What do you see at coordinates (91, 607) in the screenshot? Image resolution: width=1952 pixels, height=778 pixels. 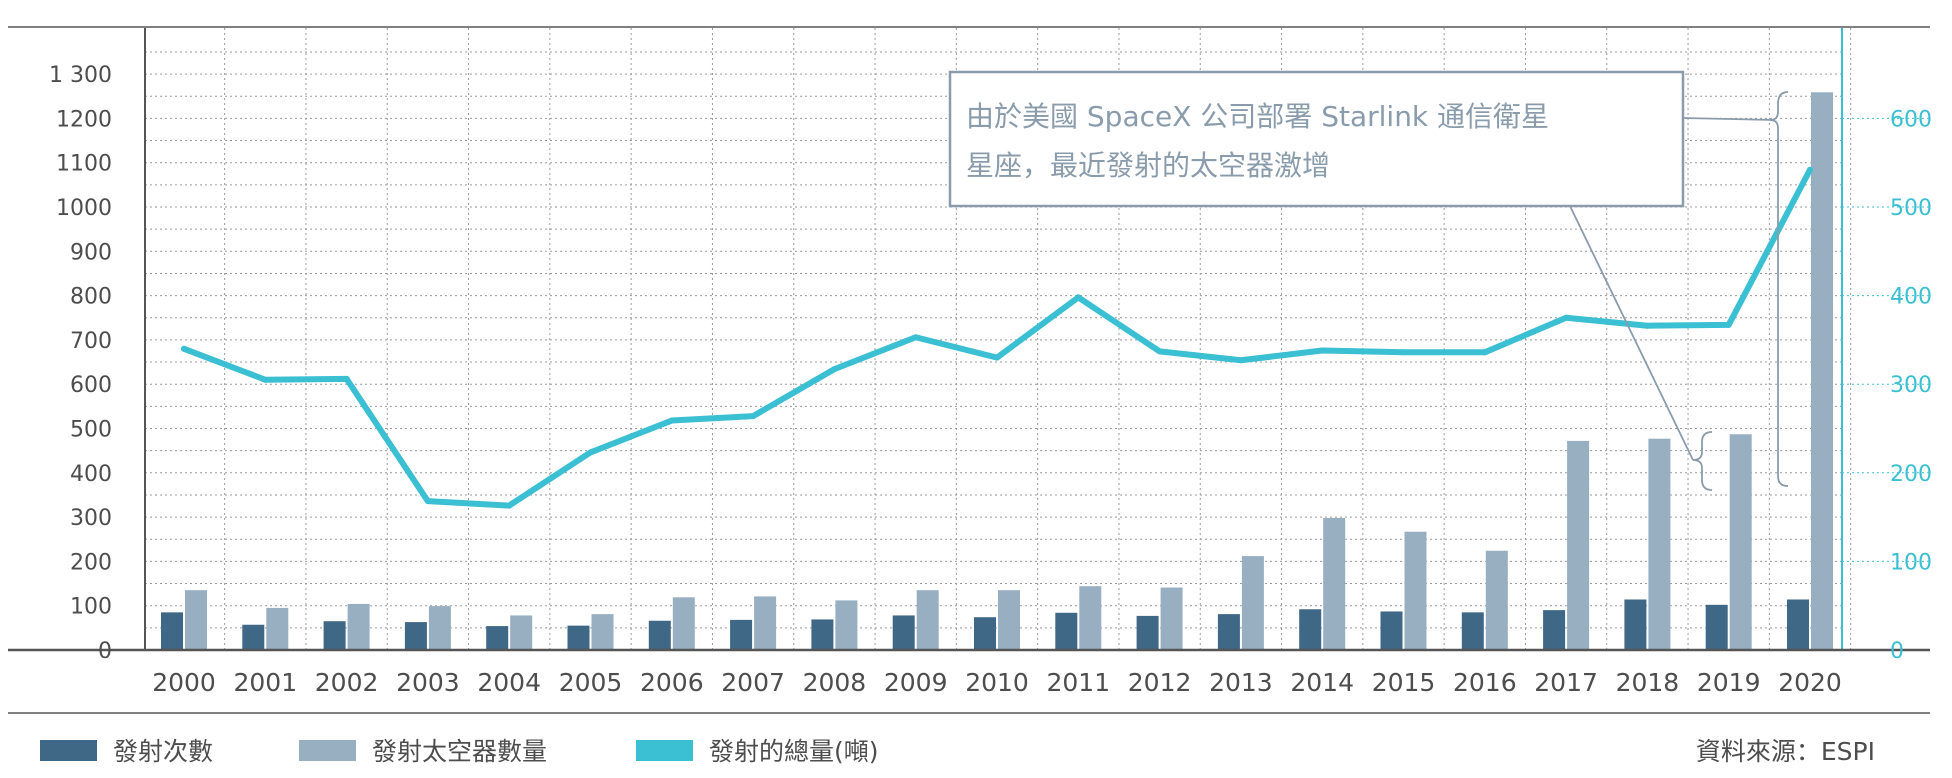 I see `left-tick-label: 100` at bounding box center [91, 607].